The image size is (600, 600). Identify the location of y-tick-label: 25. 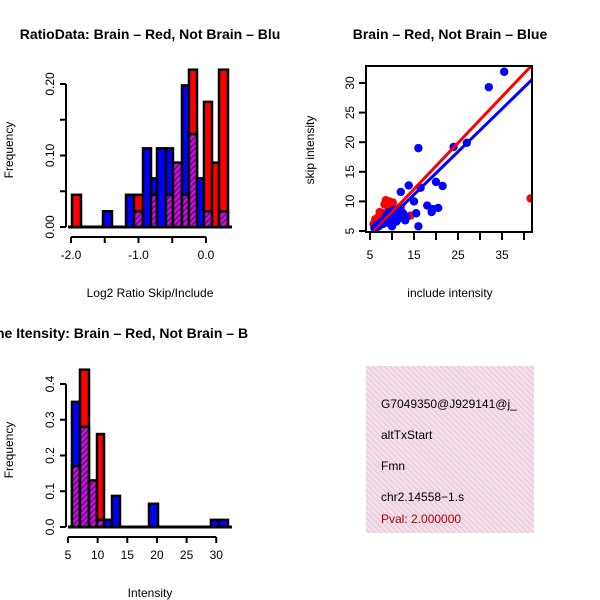
(350, 113).